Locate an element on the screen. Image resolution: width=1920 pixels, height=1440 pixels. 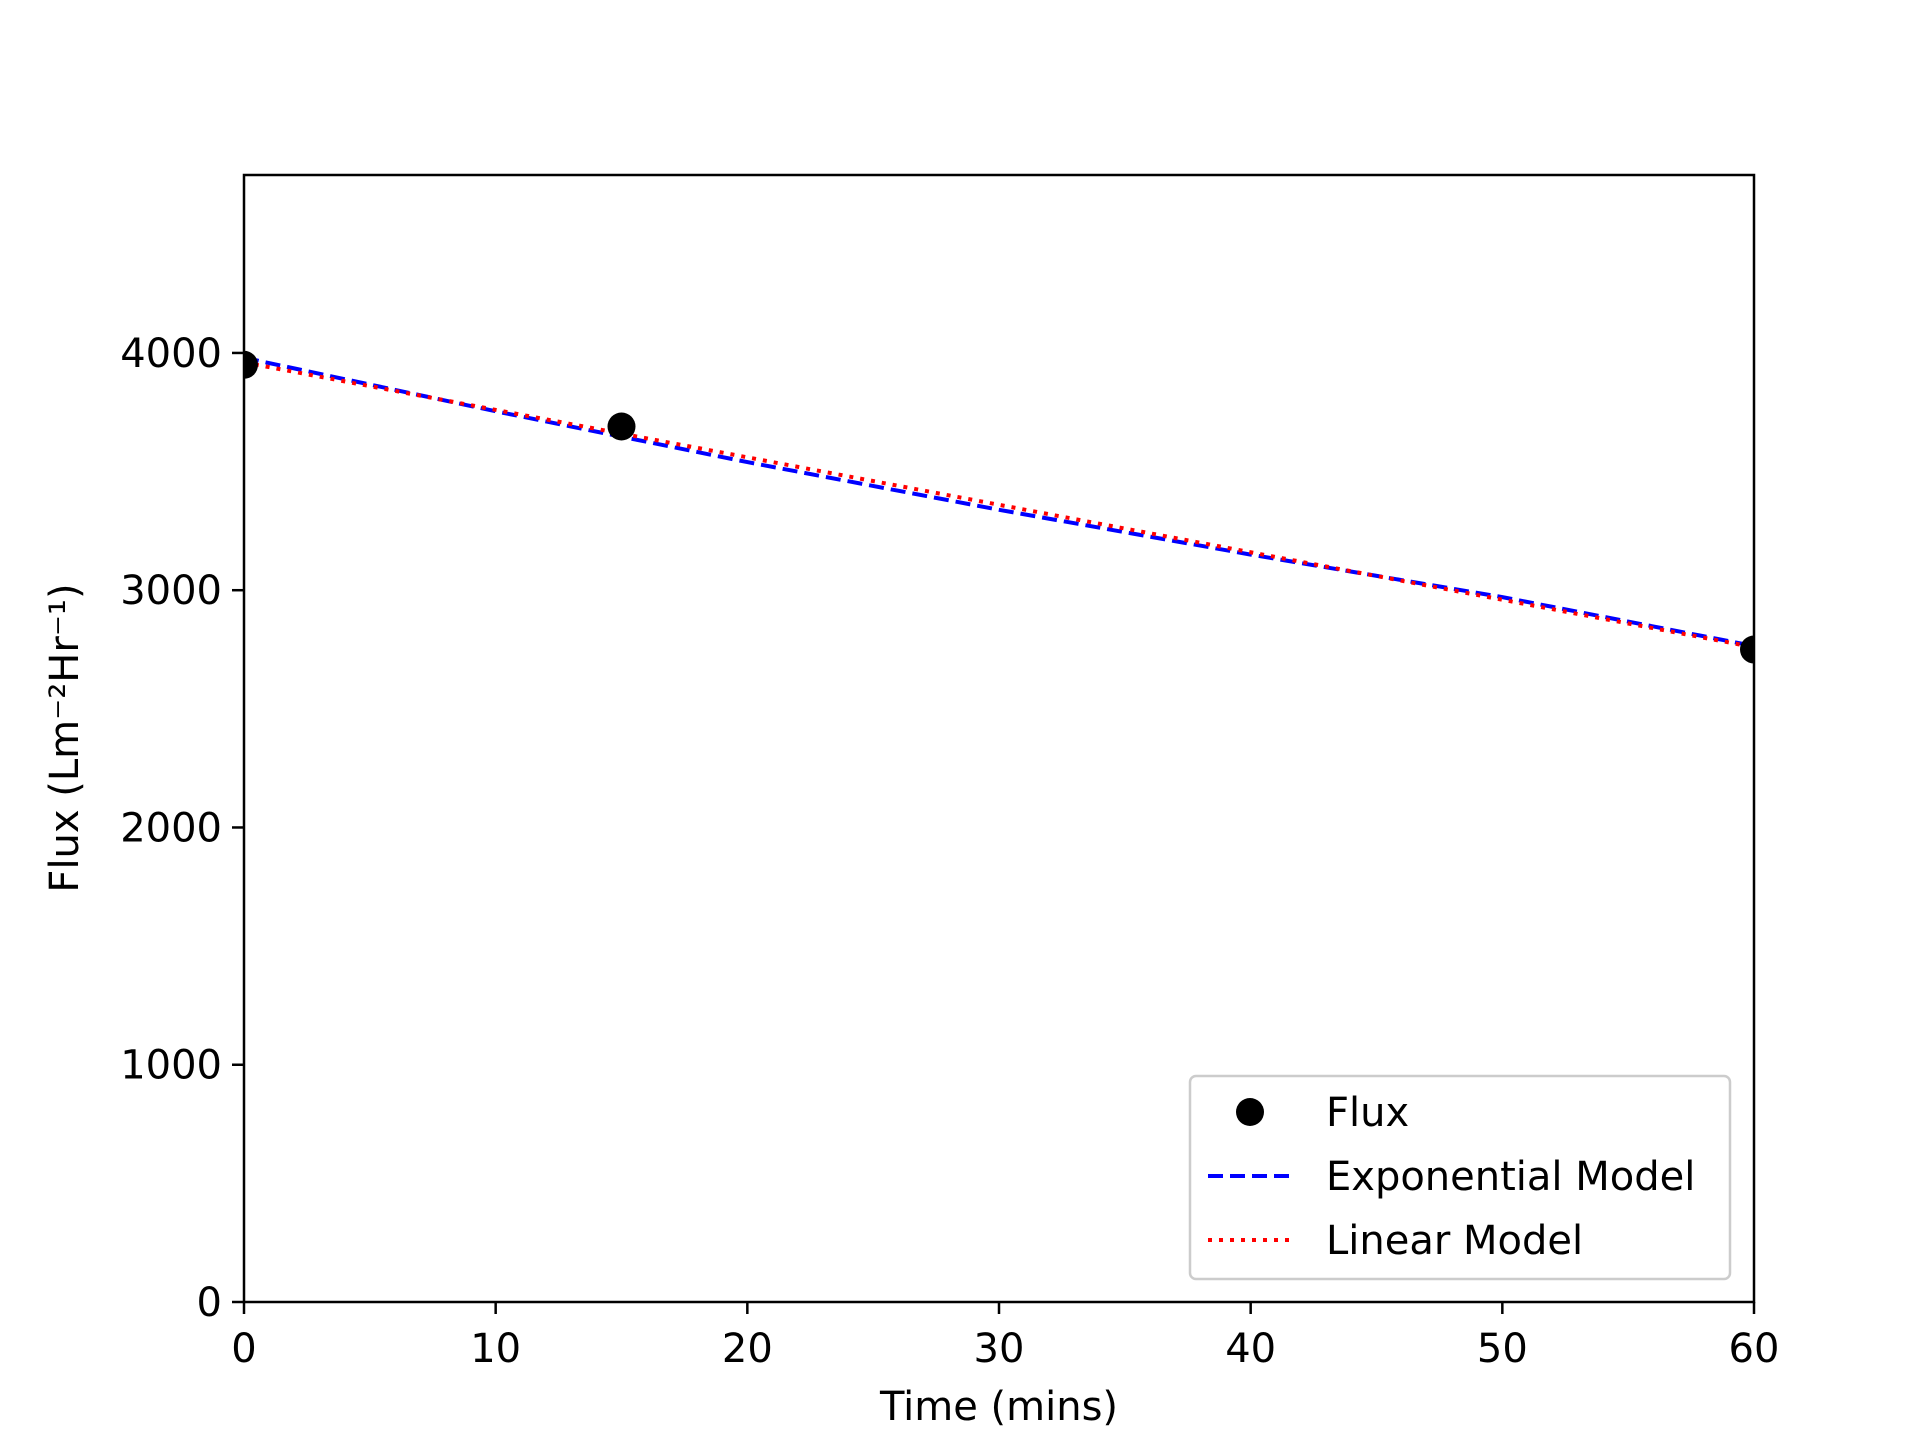
legend: Flux Exponential Model Linear Model is located at coordinates (1460, 1177).